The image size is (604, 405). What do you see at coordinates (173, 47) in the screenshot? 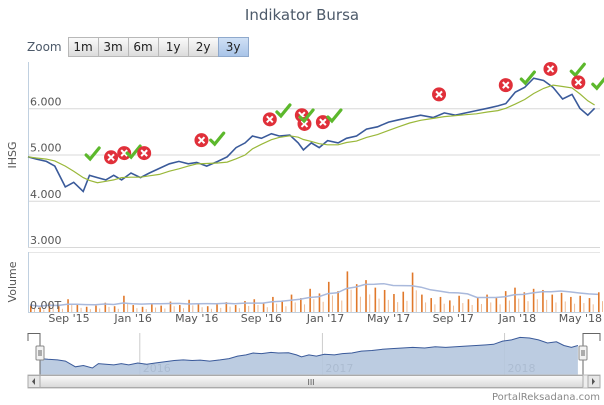
I see `zoom-1y-button: 1y` at bounding box center [173, 47].